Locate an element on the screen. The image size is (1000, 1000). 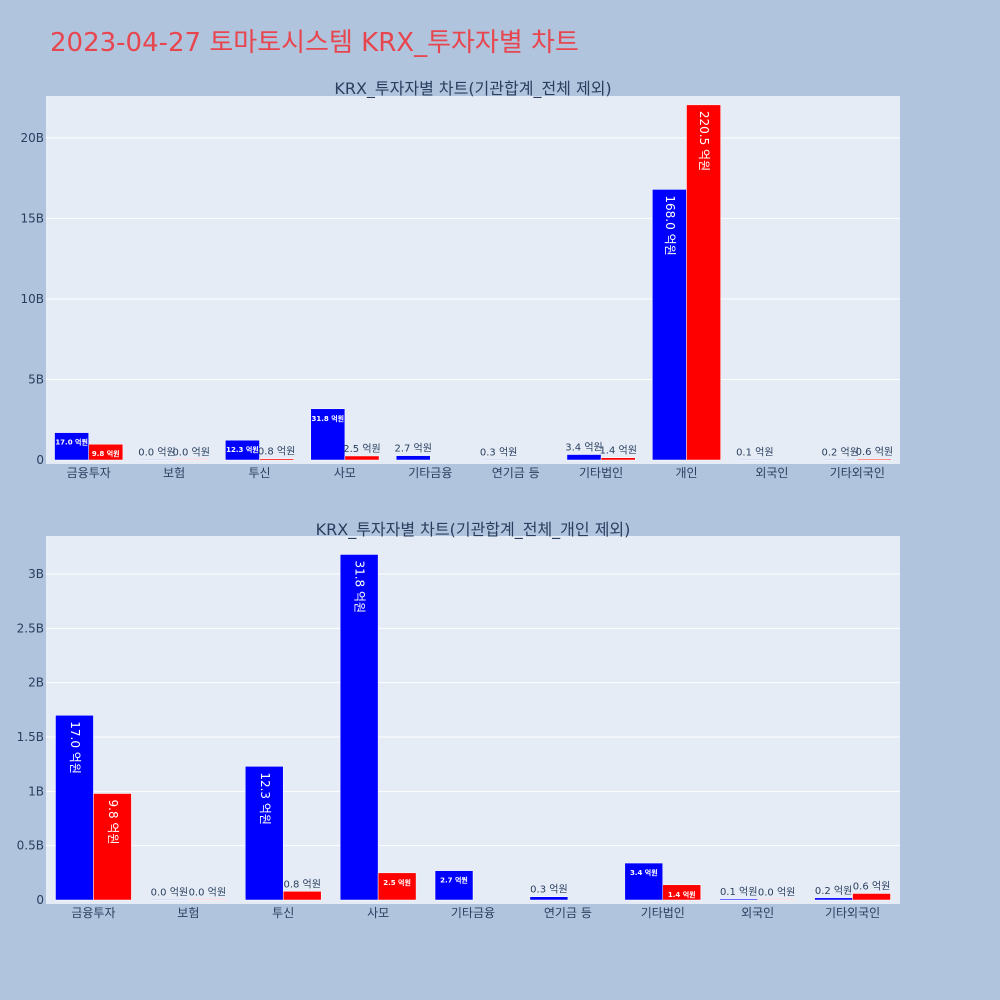
bar-label: 220.5 억원 is located at coordinates (704, 141).